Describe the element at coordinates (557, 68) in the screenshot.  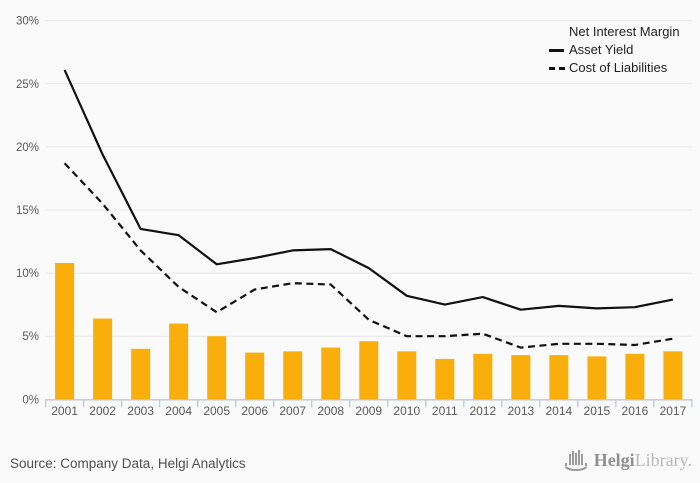
I see `dashed-line-swatch-icon` at that location.